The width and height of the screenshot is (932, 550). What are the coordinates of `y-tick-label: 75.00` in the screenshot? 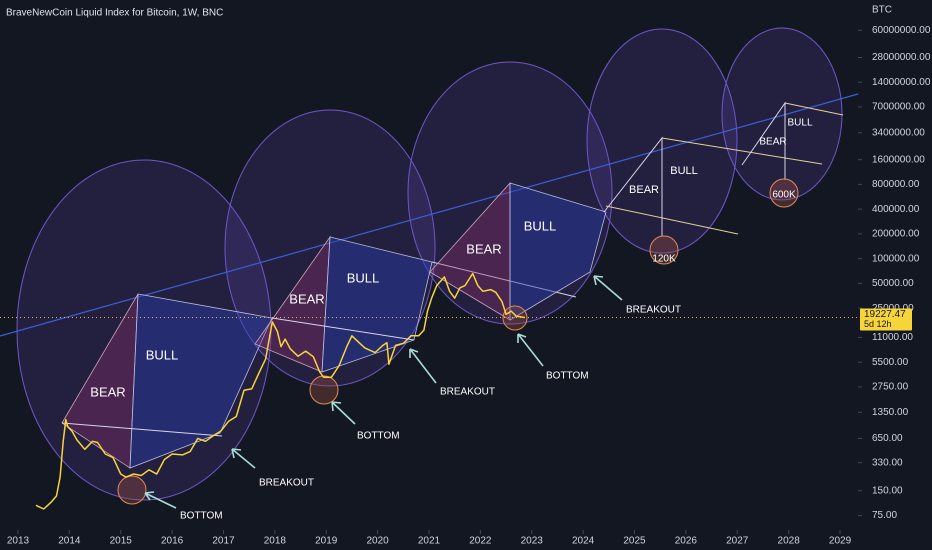 It's located at (884, 515).